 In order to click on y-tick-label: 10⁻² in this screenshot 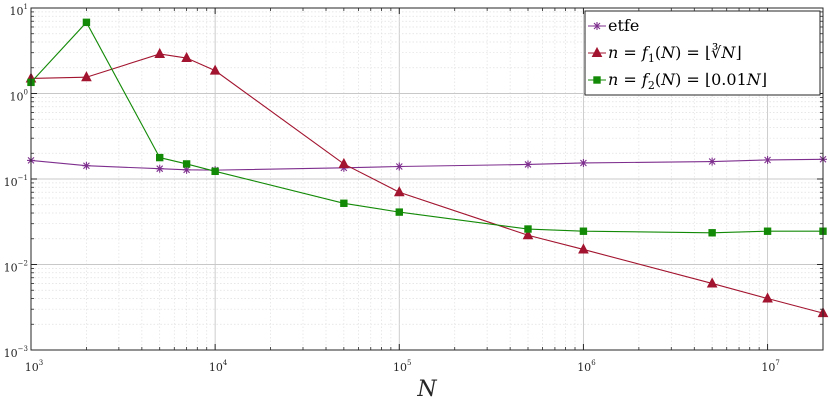, I will do `click(16, 267)`.